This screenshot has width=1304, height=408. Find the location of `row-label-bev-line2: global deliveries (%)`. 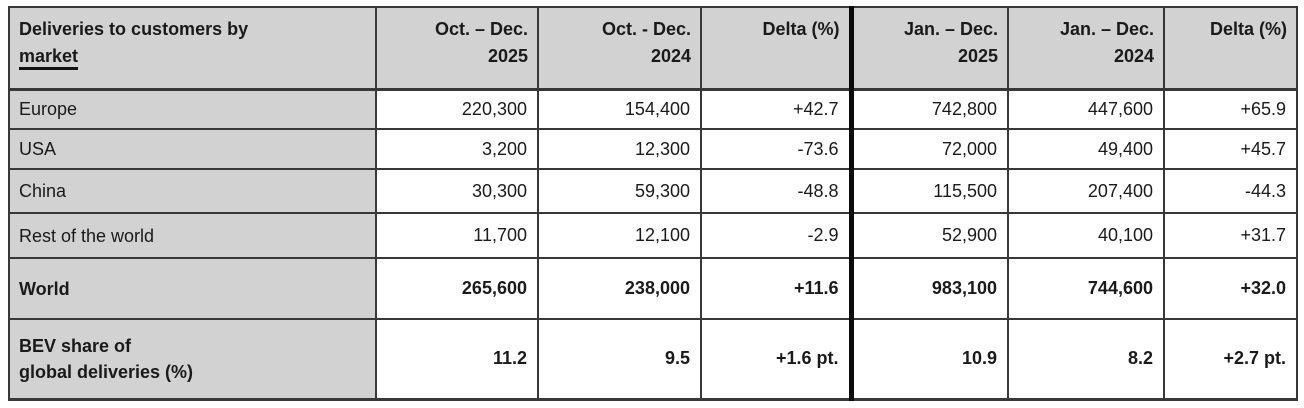

row-label-bev-line2: global deliveries (%) is located at coordinates (106, 371).